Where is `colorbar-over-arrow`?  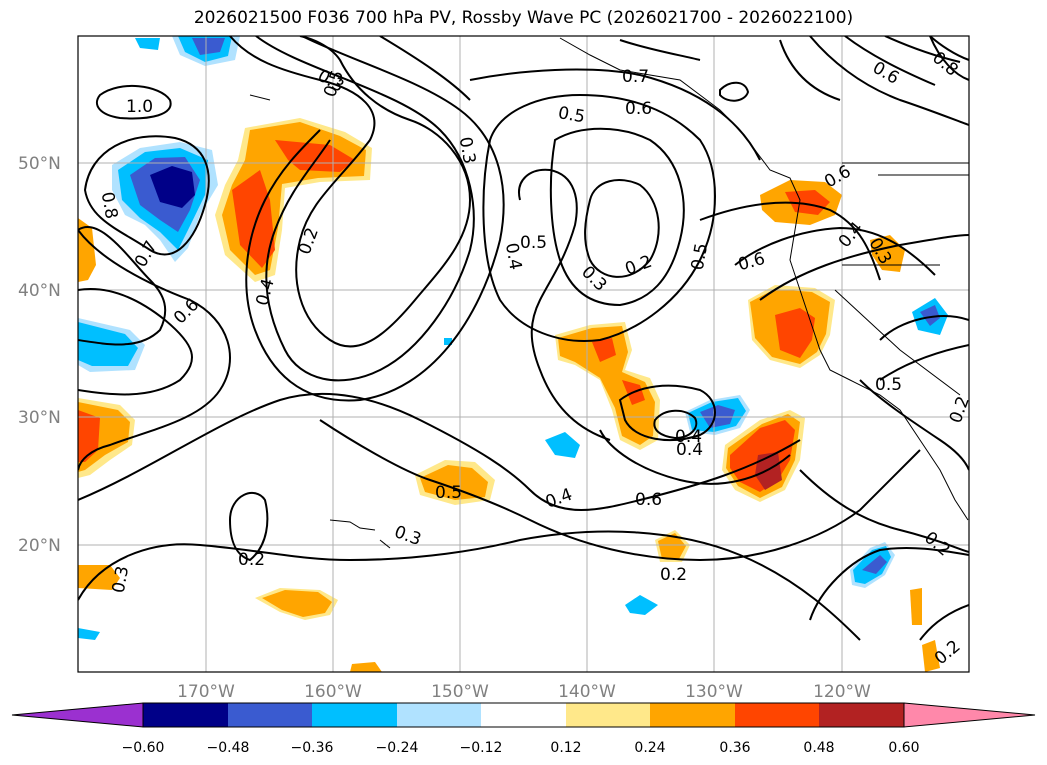 colorbar-over-arrow is located at coordinates (969, 715).